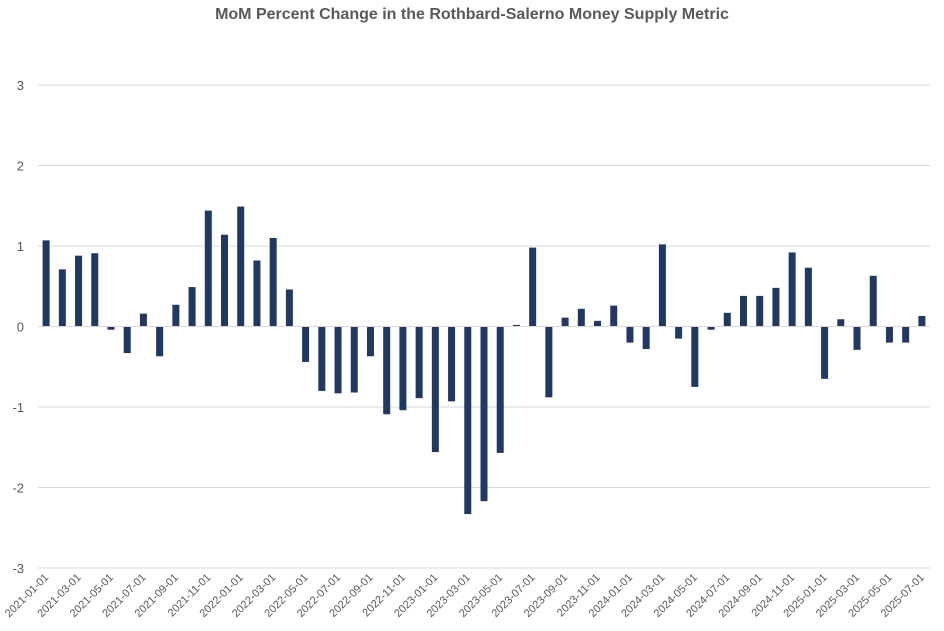 The image size is (944, 631). Describe the element at coordinates (20, 85) in the screenshot. I see `y-tick-label: 3` at that location.